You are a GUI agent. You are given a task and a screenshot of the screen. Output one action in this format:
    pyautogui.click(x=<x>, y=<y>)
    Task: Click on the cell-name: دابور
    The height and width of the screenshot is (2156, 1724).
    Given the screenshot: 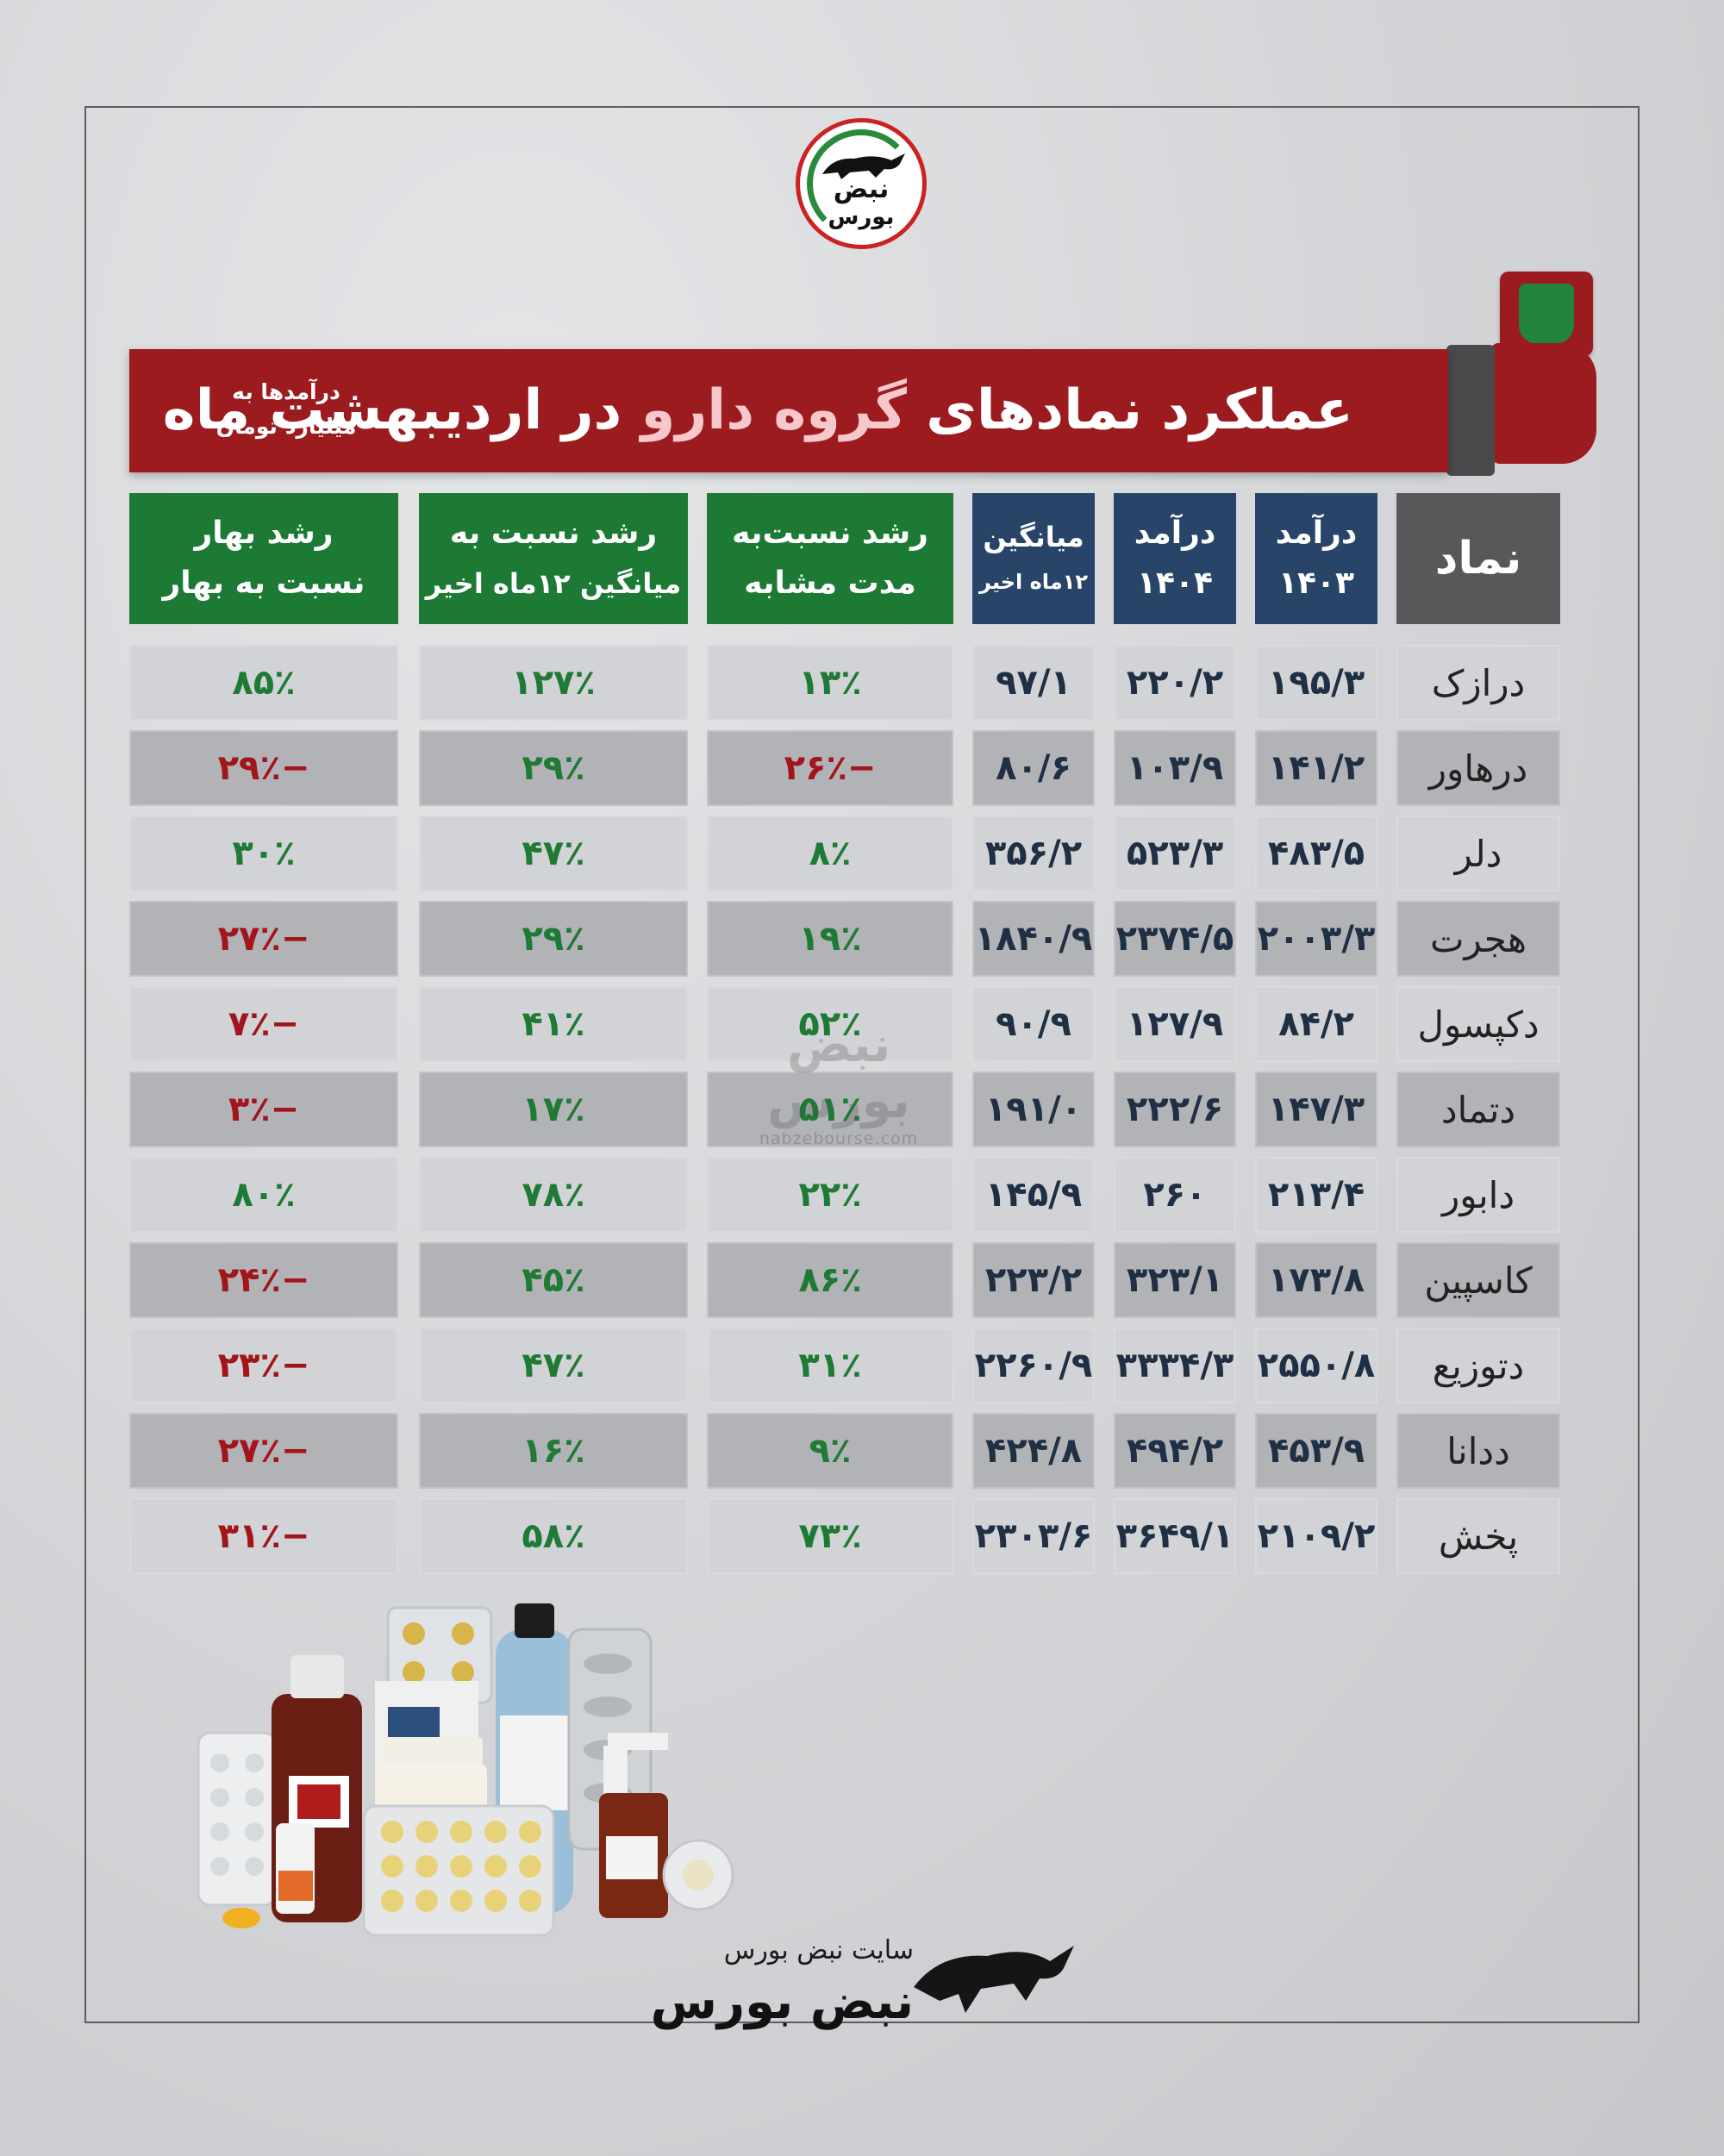 What is the action you would take?
    pyautogui.click(x=1478, y=1195)
    